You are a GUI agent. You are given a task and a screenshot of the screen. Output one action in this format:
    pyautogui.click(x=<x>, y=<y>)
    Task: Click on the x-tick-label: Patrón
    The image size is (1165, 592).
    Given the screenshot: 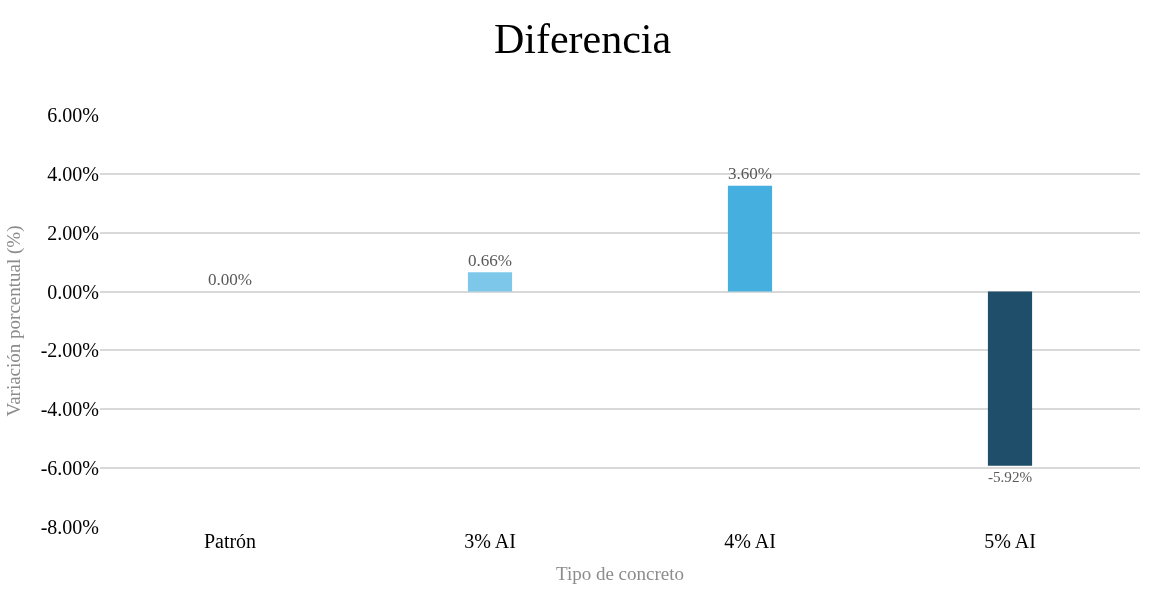 What is the action you would take?
    pyautogui.click(x=230, y=541)
    